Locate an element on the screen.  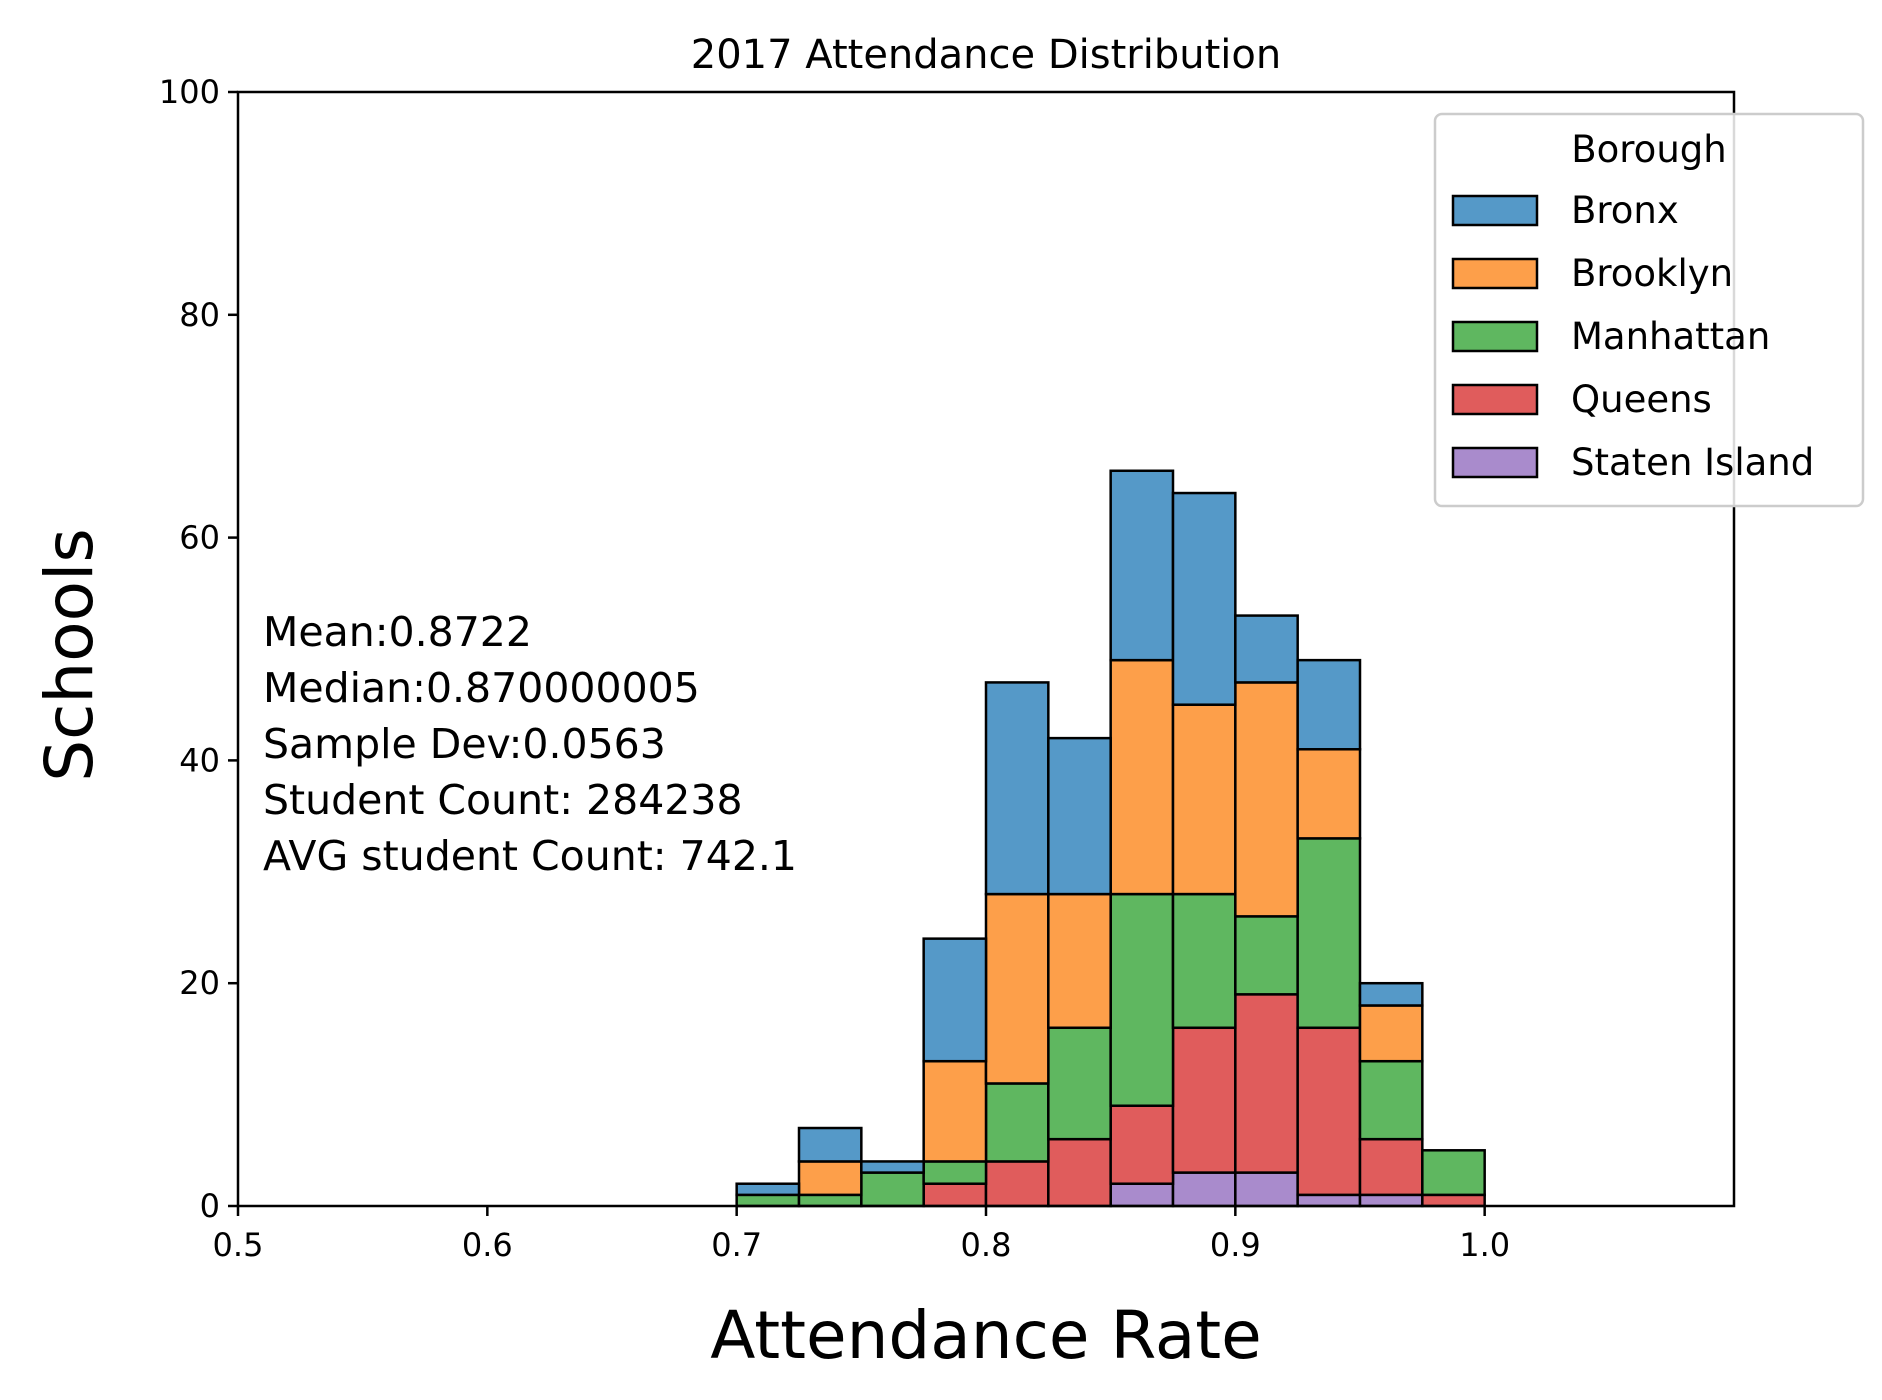
legend-swatch-manhattan is located at coordinates (1495, 336).